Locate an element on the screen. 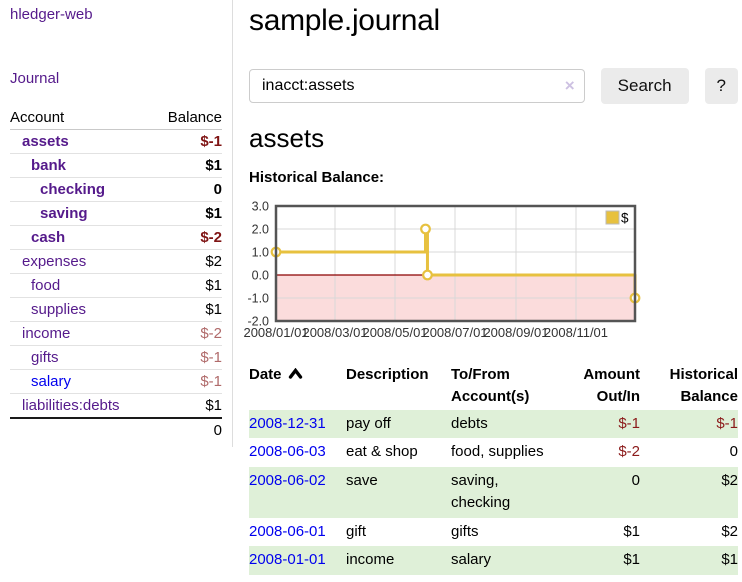  accounts-total-row: 0 is located at coordinates (116, 429).